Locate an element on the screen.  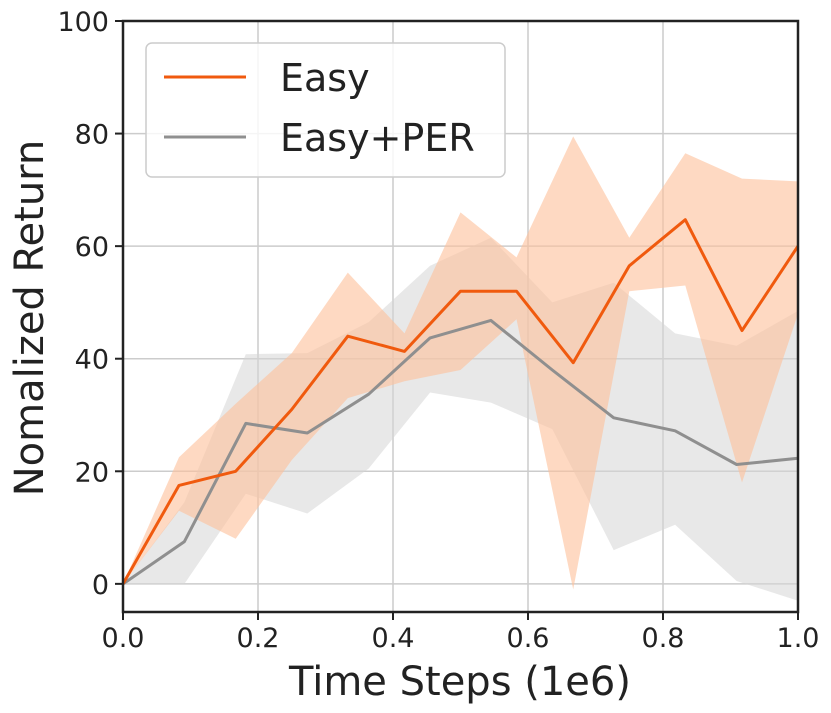
y-axis-title: Nomalized Return is located at coordinates (30, 318).